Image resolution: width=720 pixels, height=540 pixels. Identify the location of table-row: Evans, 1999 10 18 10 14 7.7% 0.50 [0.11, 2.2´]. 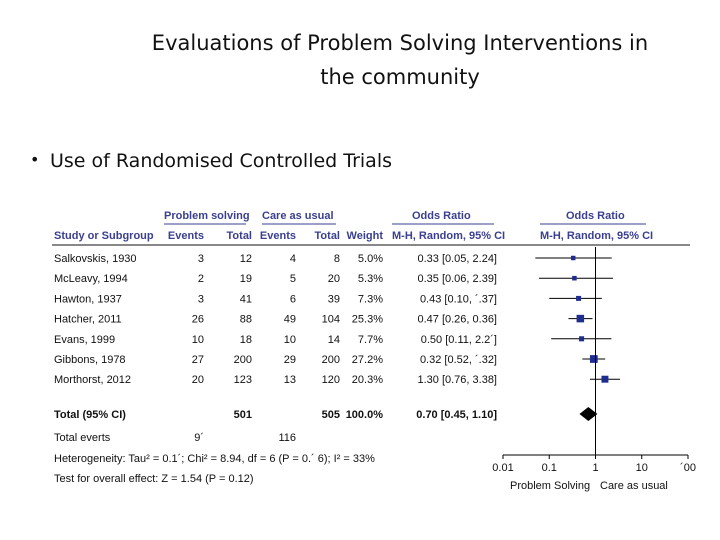
(275, 340).